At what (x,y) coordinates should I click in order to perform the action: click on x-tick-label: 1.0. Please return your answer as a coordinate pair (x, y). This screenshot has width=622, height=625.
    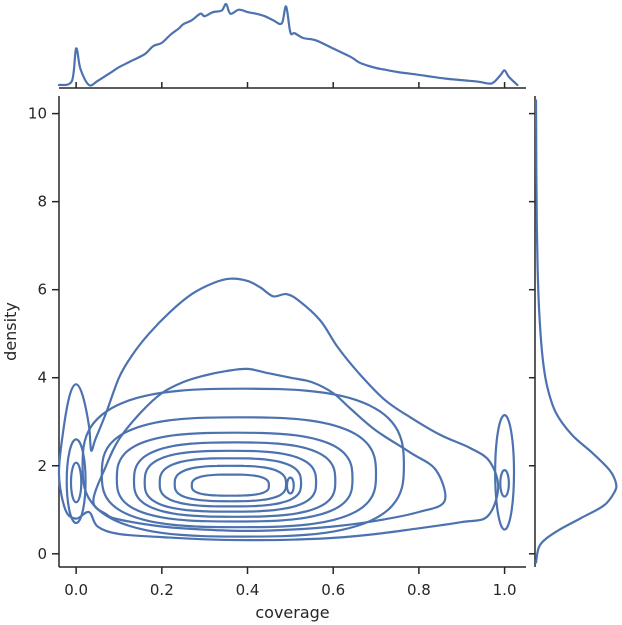
    Looking at the image, I should click on (505, 590).